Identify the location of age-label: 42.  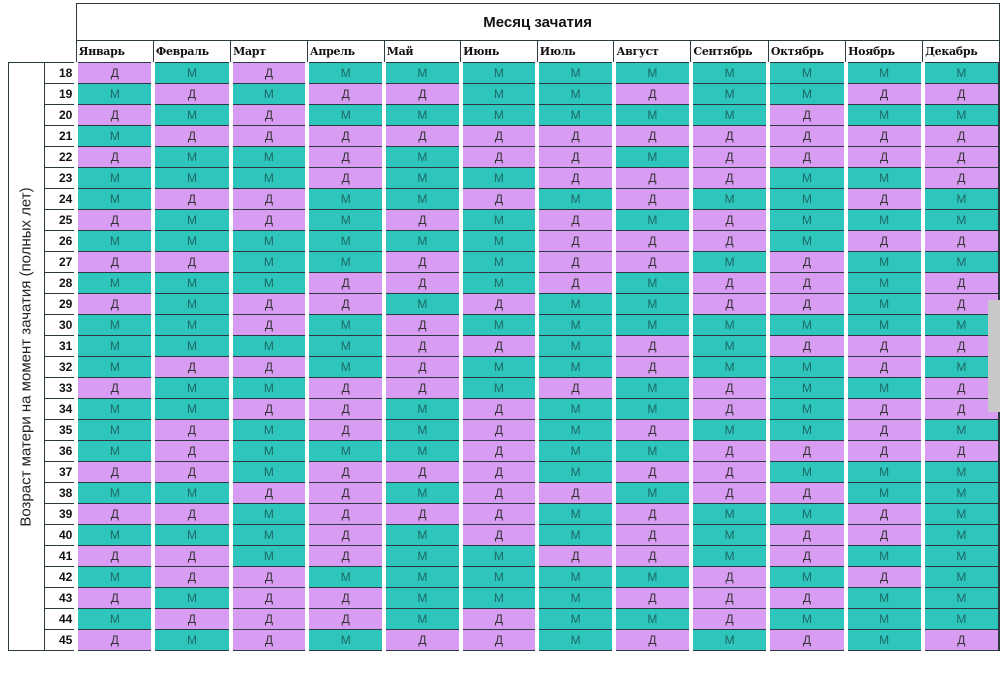
(60, 577).